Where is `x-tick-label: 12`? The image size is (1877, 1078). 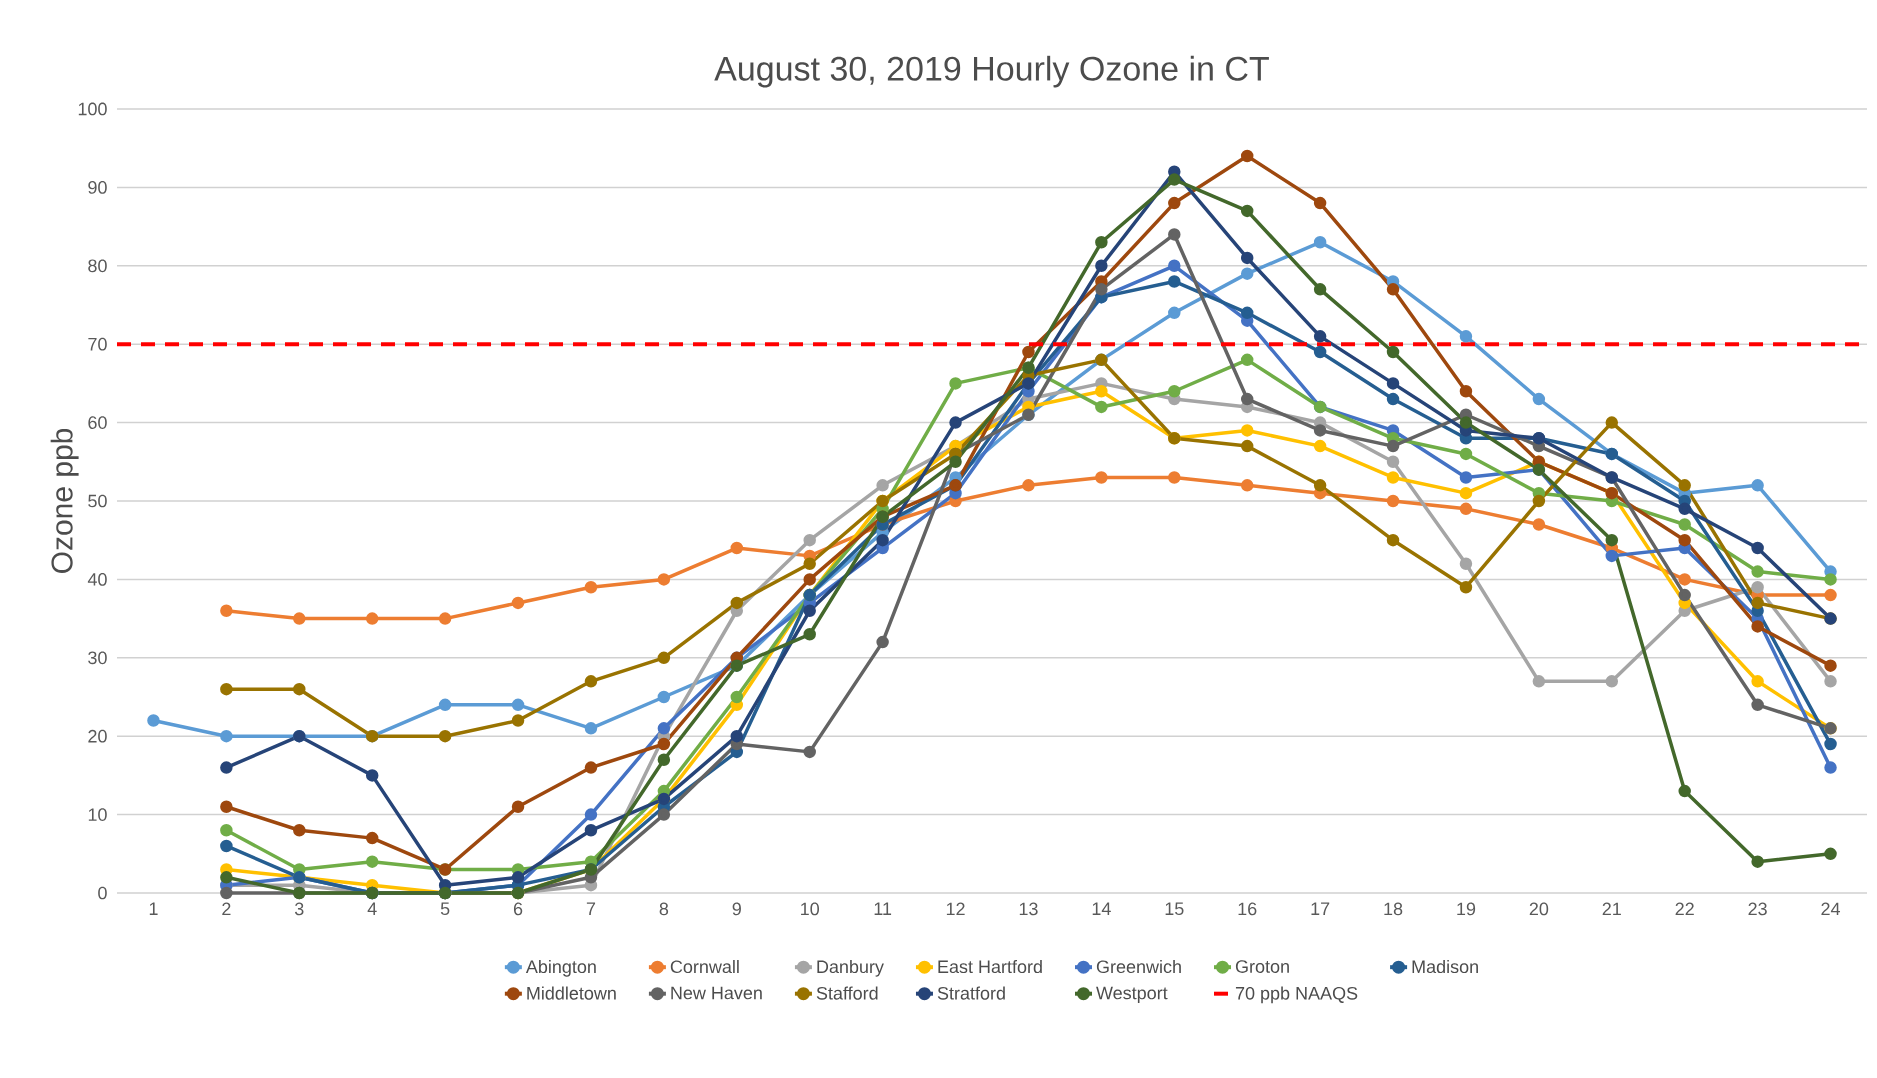 x-tick-label: 12 is located at coordinates (955, 909).